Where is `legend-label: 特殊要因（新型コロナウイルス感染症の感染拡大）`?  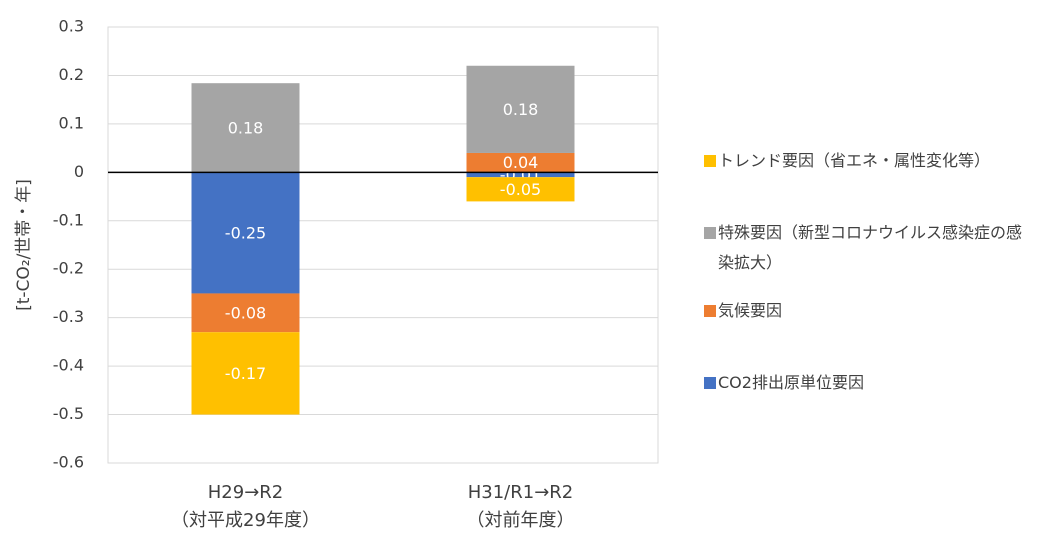 legend-label: 特殊要因（新型コロナウイルス感染症の感染拡大） is located at coordinates (870, 247).